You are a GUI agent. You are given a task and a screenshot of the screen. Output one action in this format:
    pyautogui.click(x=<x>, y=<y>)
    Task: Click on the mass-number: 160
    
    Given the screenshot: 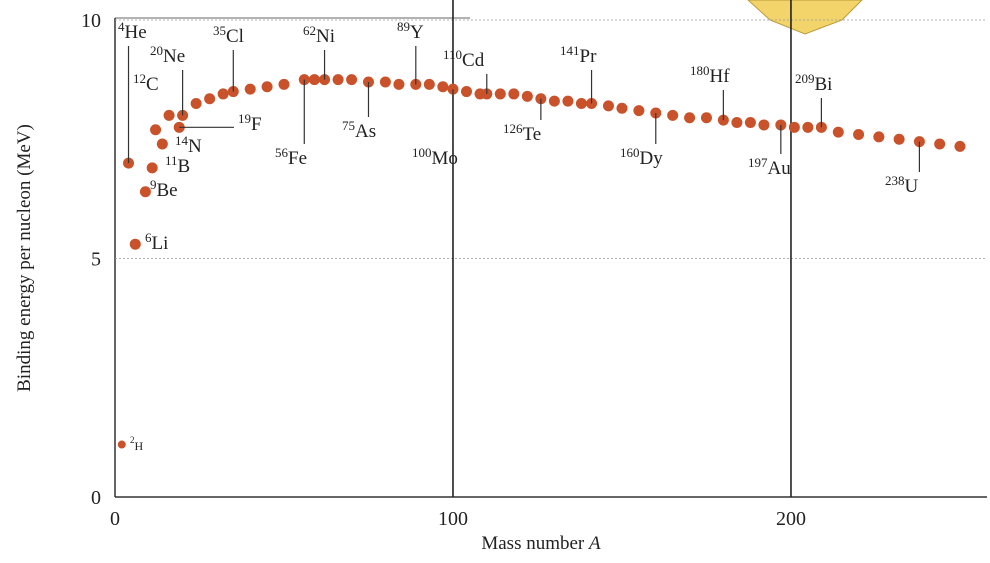 What is the action you would take?
    pyautogui.click(x=630, y=152)
    